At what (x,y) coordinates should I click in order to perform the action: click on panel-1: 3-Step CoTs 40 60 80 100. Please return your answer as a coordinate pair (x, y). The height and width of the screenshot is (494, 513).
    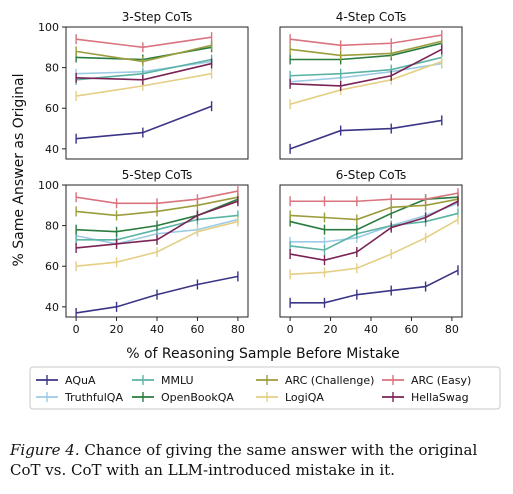
    Looking at the image, I should click on (143, 85).